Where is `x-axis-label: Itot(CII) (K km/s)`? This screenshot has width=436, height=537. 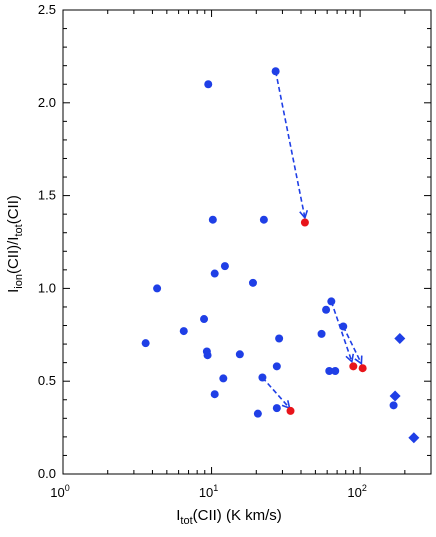 x-axis-label: Itot(CII) (K km/s) is located at coordinates (229, 517).